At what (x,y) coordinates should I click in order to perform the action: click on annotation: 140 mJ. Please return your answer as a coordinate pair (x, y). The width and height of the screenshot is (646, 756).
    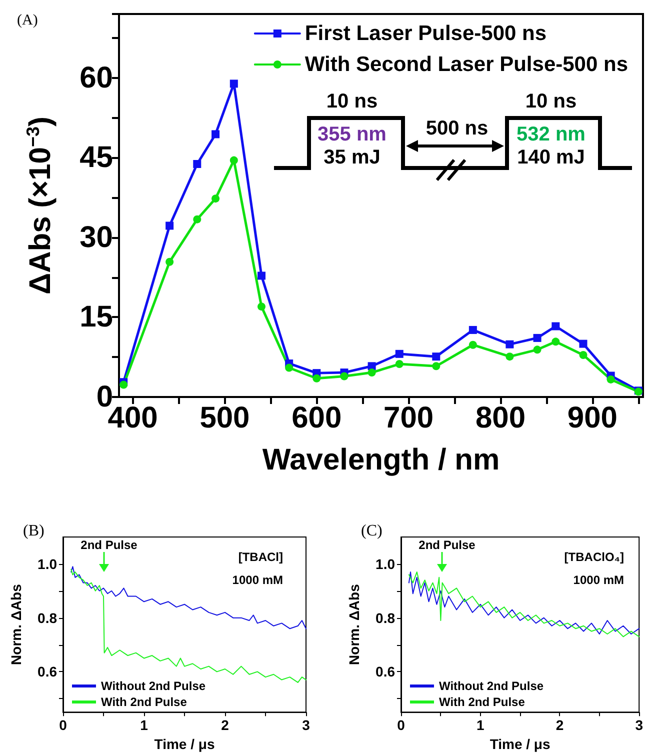
    Looking at the image, I should click on (551, 157).